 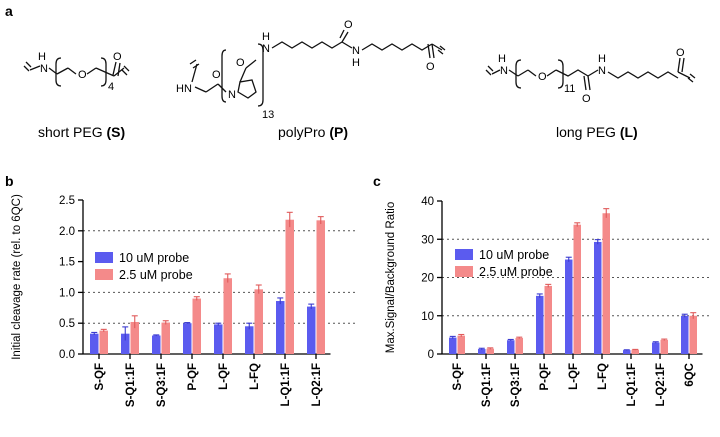 What do you see at coordinates (76, 95) in the screenshot?
I see `structure-short-peg: H N O 4 O short PEG (S)` at bounding box center [76, 95].